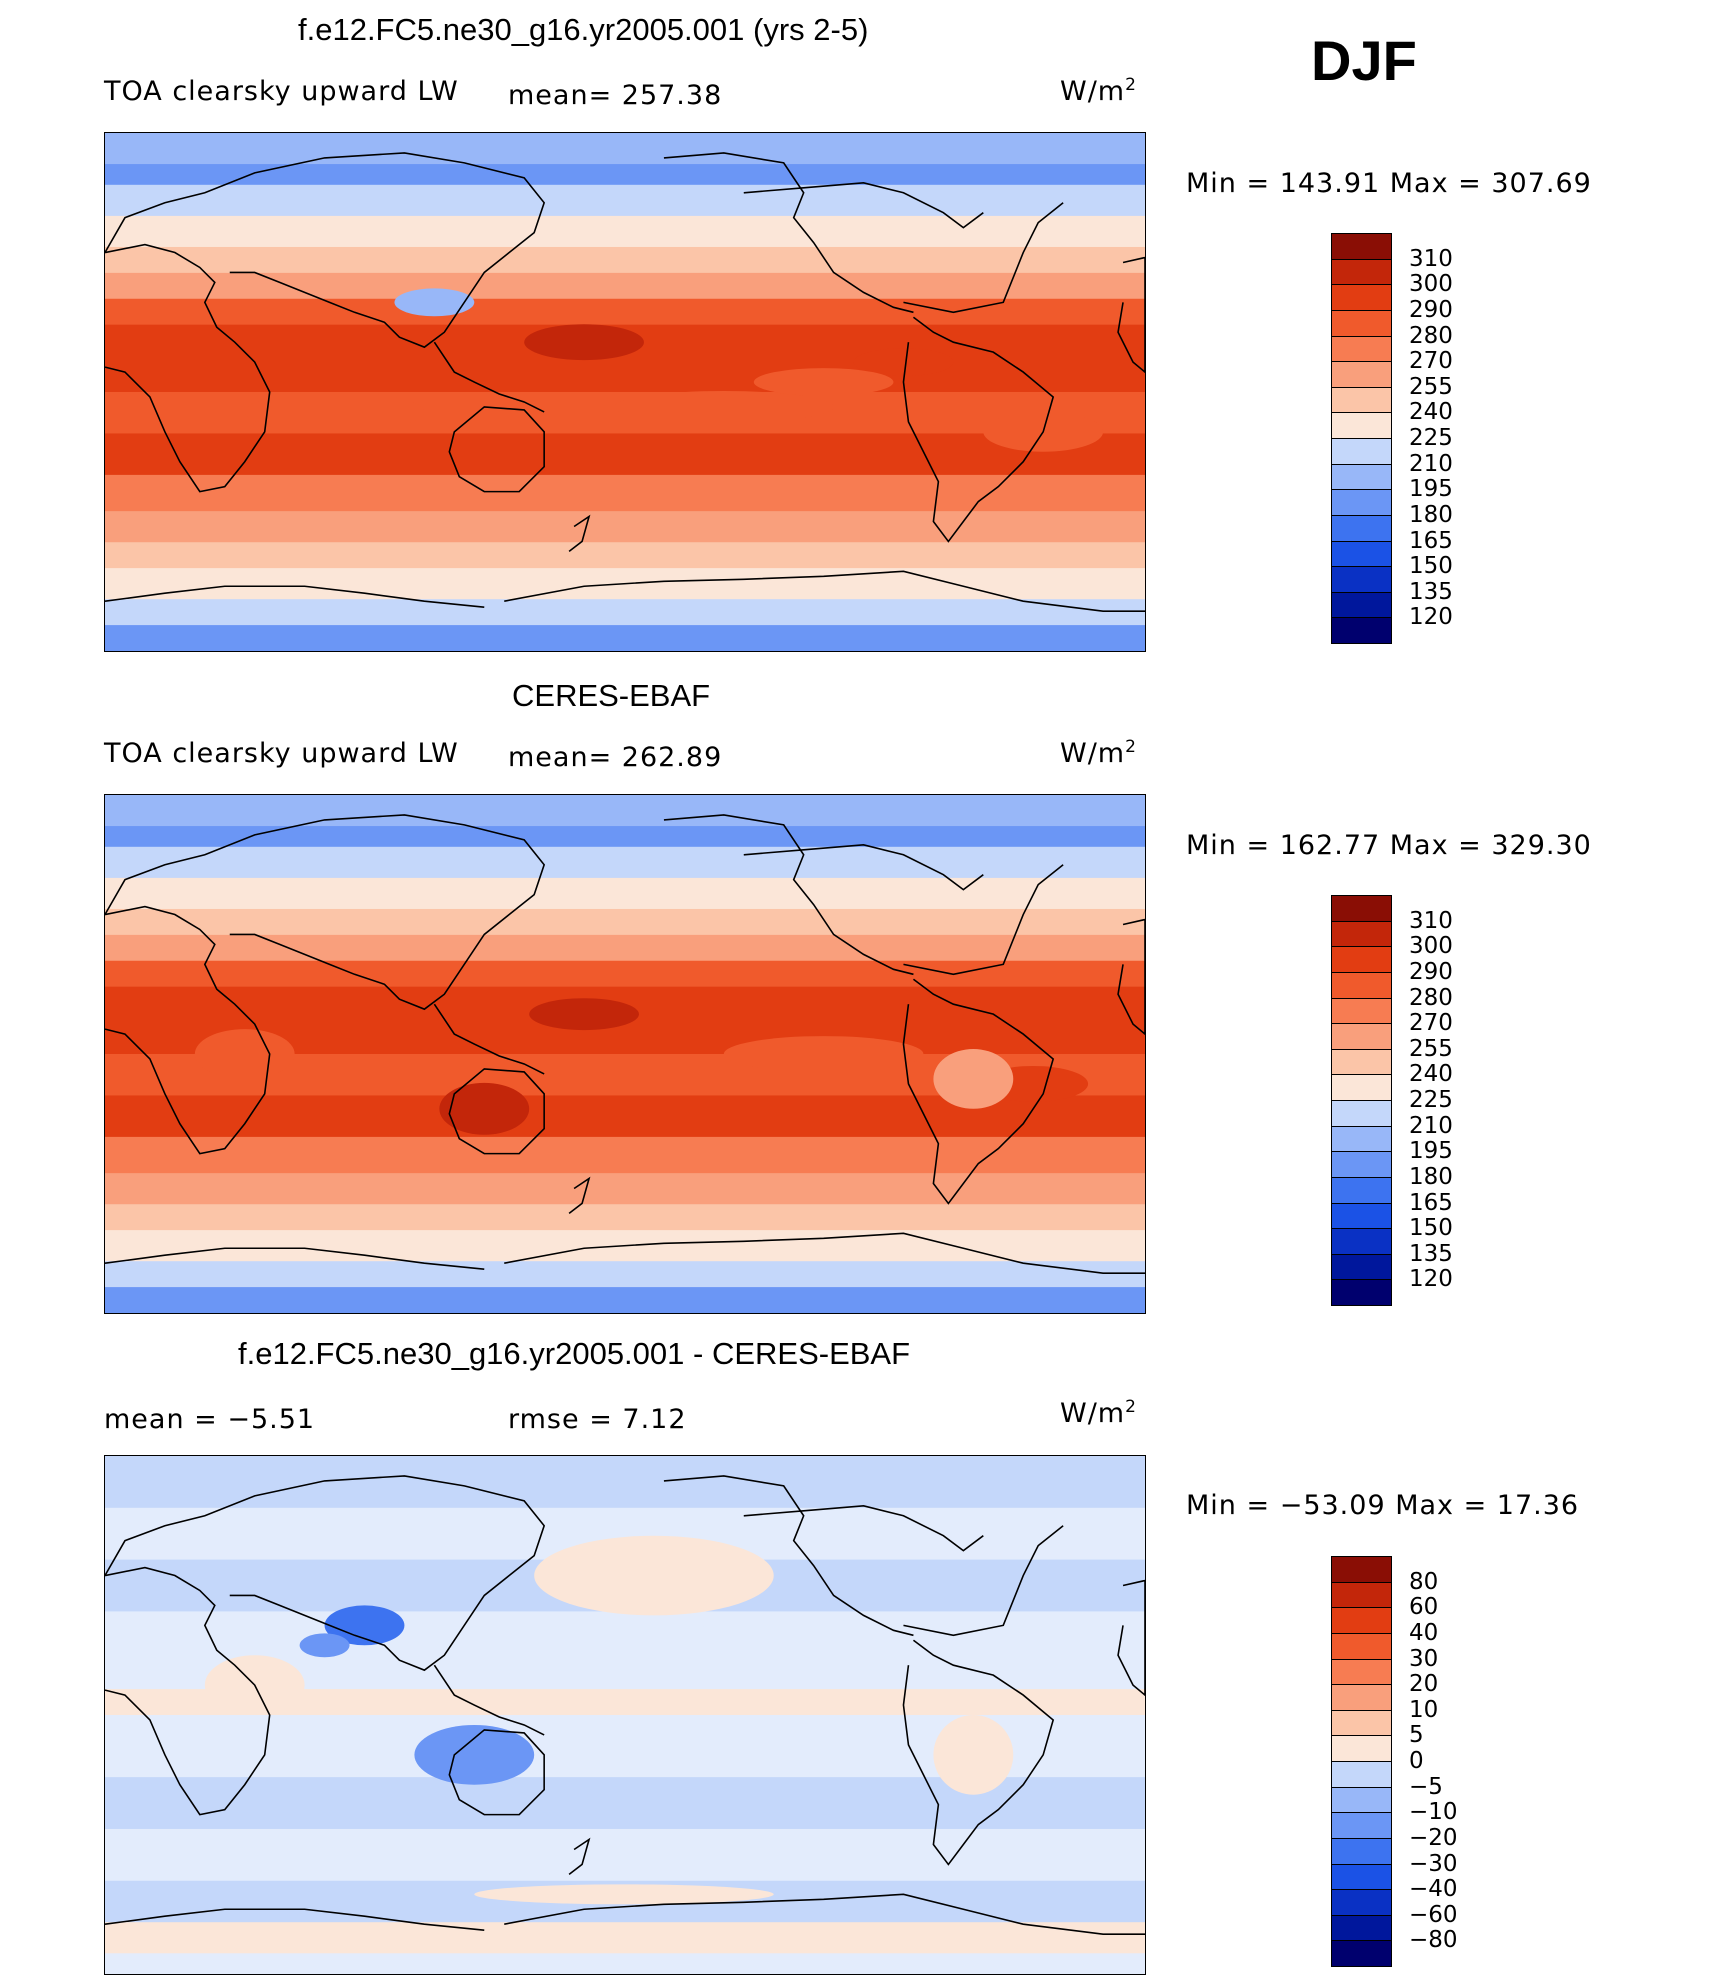 Image resolution: width=1710 pixels, height=1979 pixels. I want to click on panel-1-blobs, so click(674, 370).